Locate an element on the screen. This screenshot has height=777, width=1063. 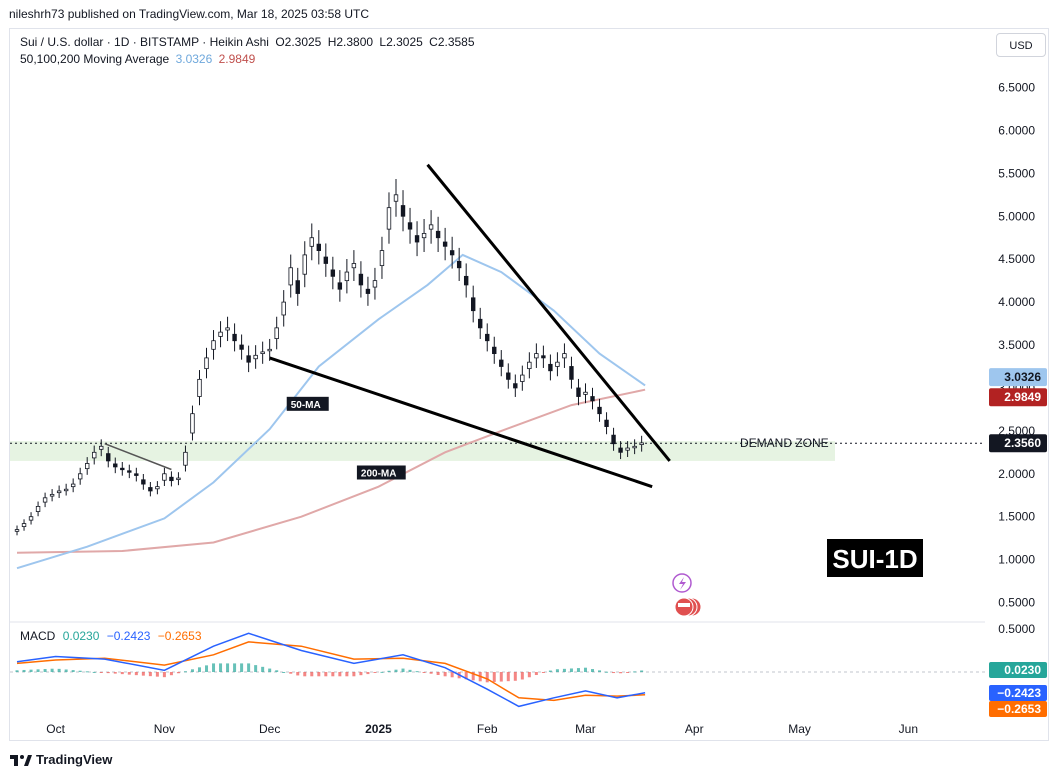
high-value: H2.3800 is located at coordinates (350, 42).